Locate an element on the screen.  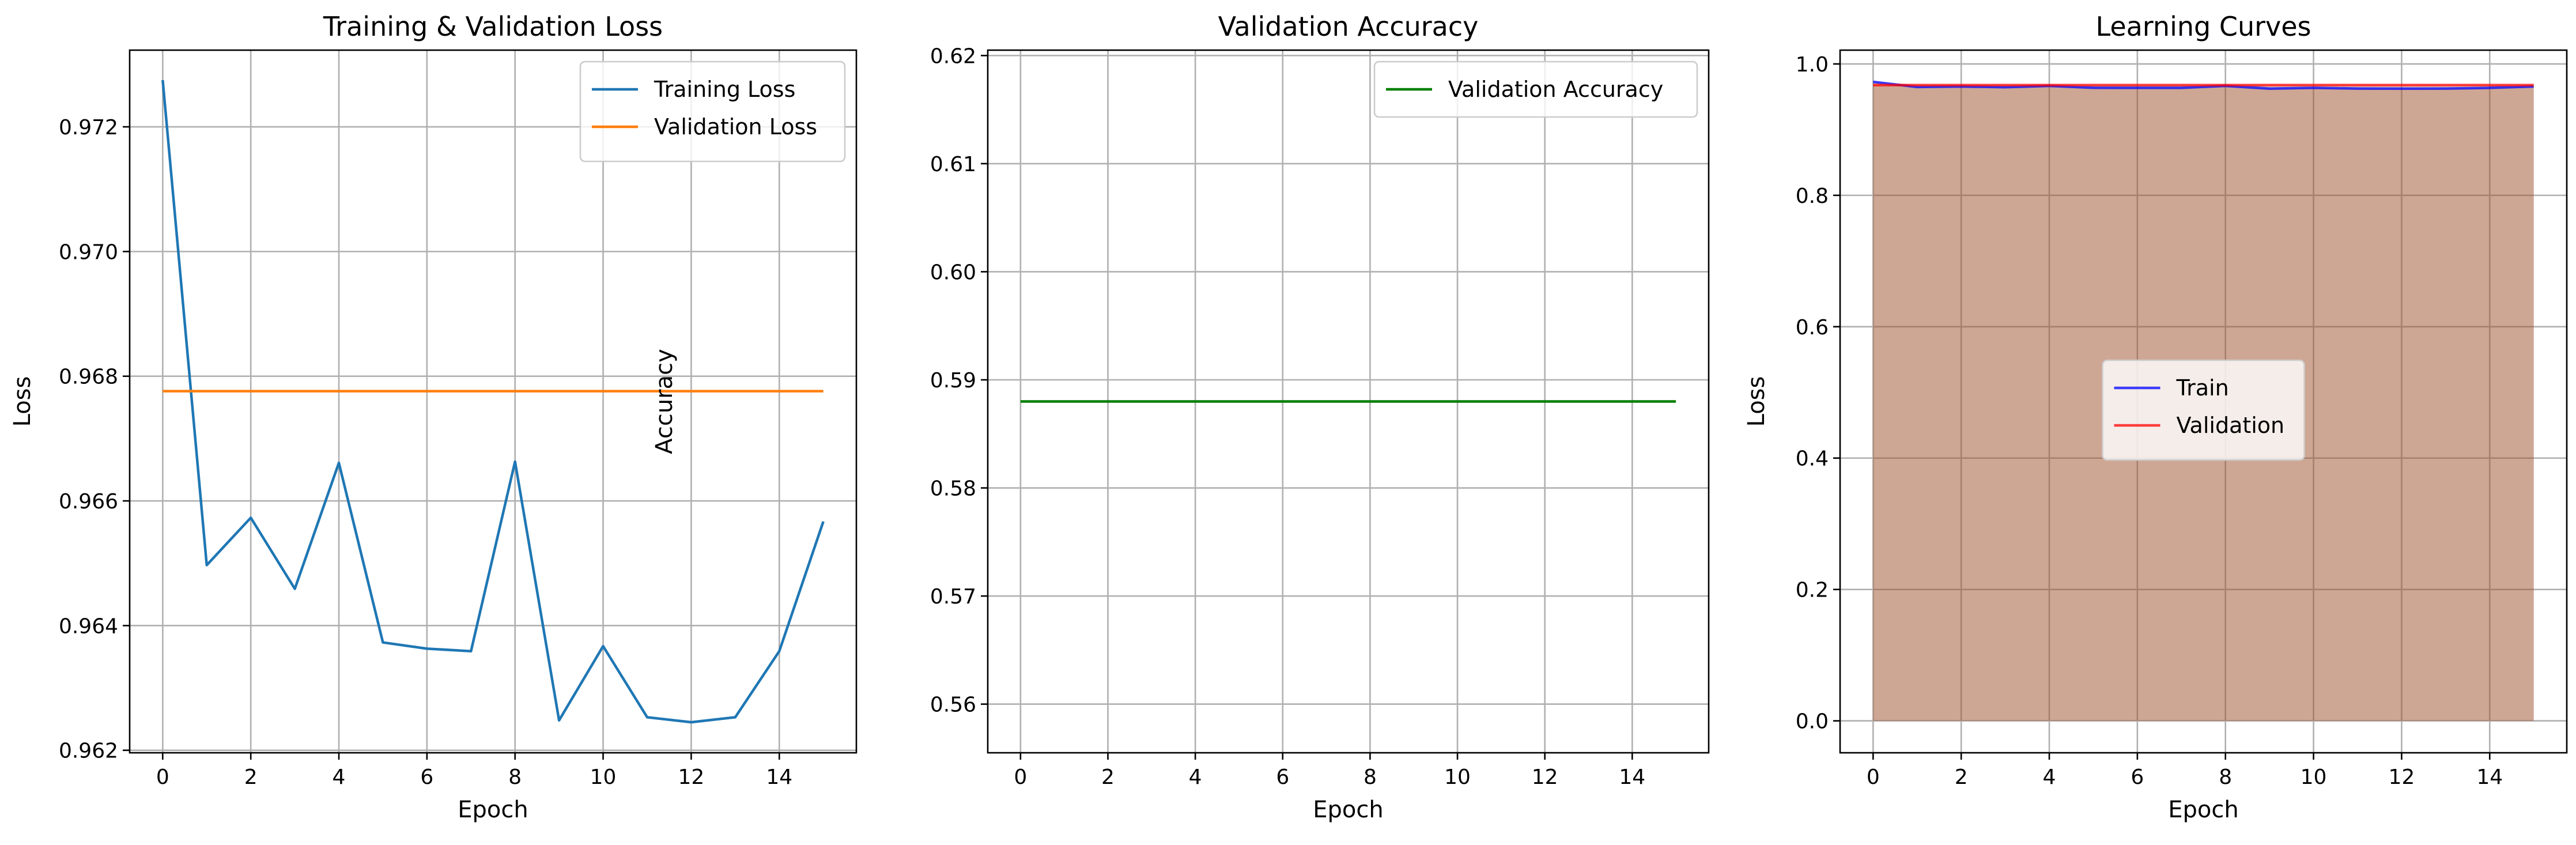
y-tick-label: 0.966 is located at coordinates (88, 502).